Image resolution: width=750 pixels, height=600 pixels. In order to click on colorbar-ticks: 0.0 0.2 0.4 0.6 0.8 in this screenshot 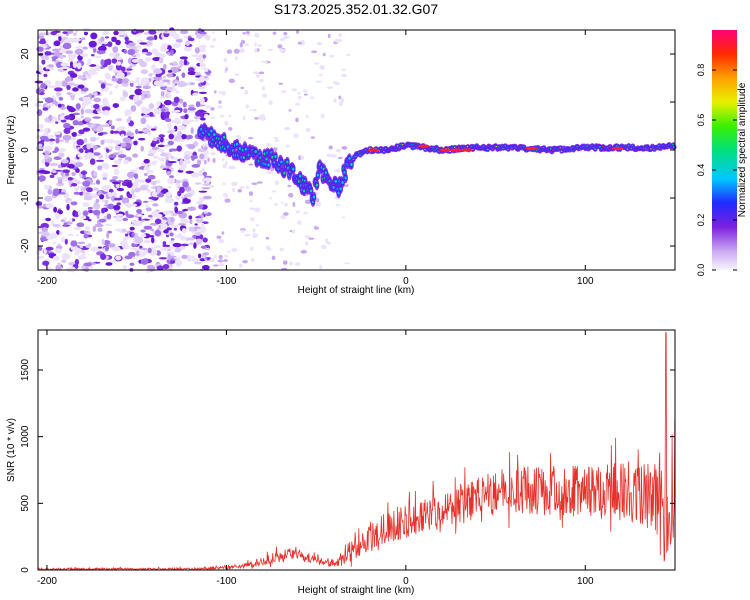, I will do `click(716, 170)`.